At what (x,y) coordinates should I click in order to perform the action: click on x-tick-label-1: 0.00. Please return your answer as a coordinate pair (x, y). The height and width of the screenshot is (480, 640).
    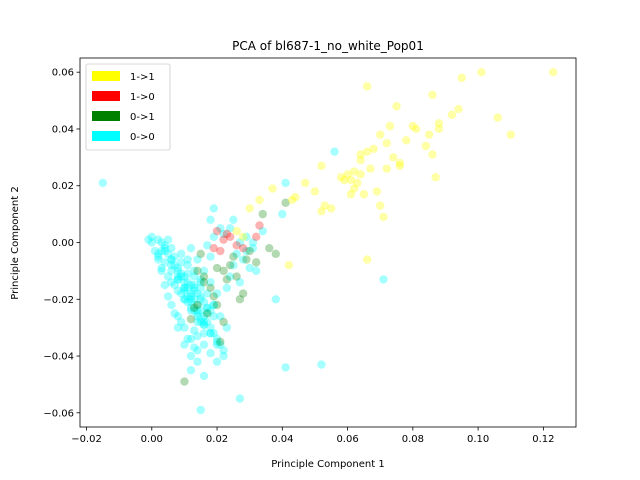
    Looking at the image, I should click on (152, 439).